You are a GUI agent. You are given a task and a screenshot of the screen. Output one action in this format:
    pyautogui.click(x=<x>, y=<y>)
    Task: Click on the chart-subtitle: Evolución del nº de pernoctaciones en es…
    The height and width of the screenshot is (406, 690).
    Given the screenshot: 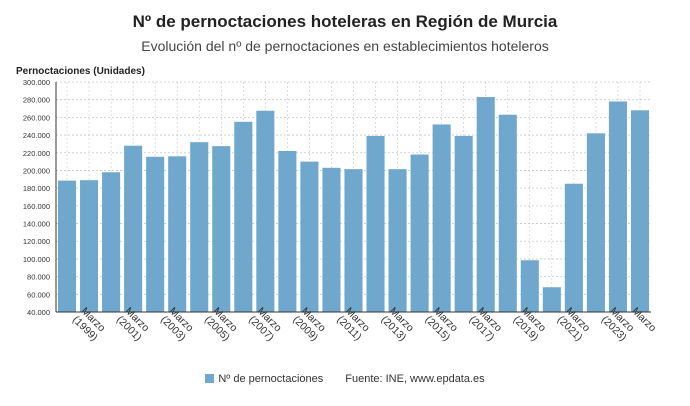 What is the action you would take?
    pyautogui.click(x=345, y=46)
    